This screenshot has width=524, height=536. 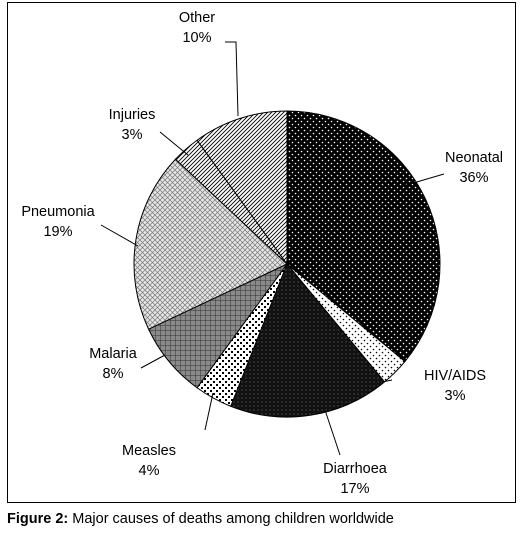 What do you see at coordinates (474, 158) in the screenshot?
I see `slice-name-label: Neonatal` at bounding box center [474, 158].